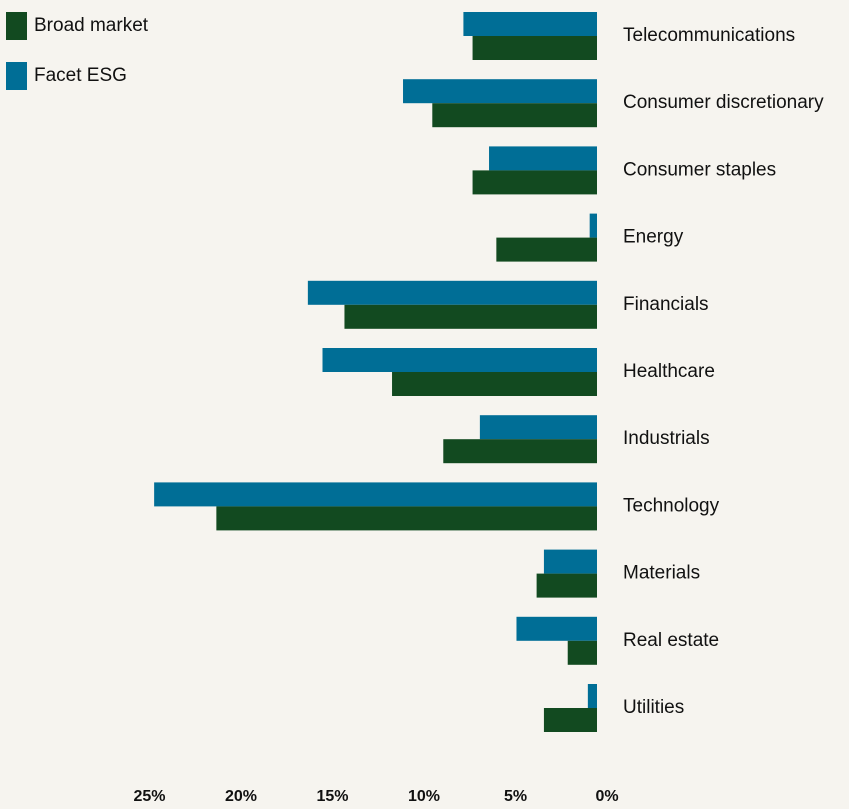  Describe the element at coordinates (582, 652) in the screenshot. I see `bar-broad-market-real-estate` at that location.